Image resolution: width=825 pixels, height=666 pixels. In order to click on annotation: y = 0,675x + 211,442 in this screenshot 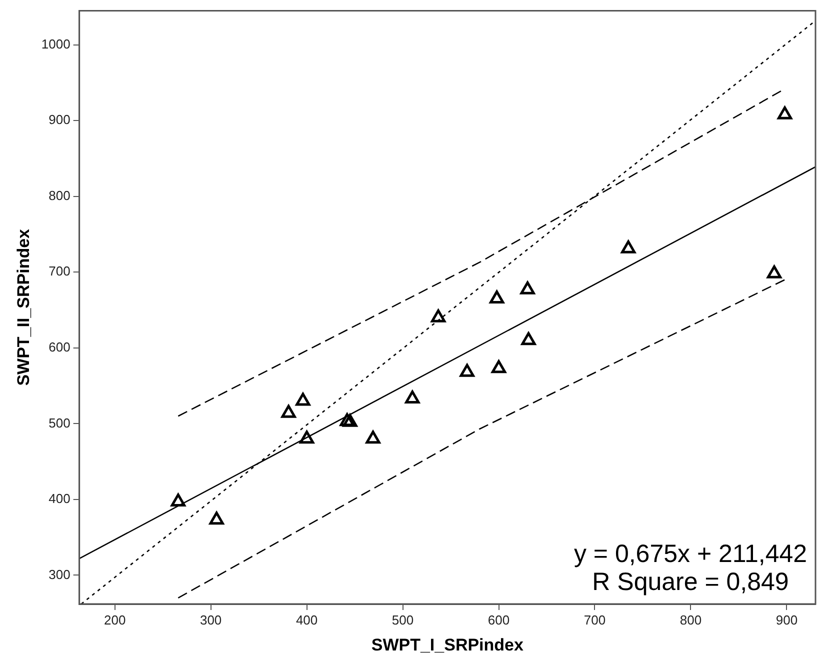, I will do `click(691, 554)`.